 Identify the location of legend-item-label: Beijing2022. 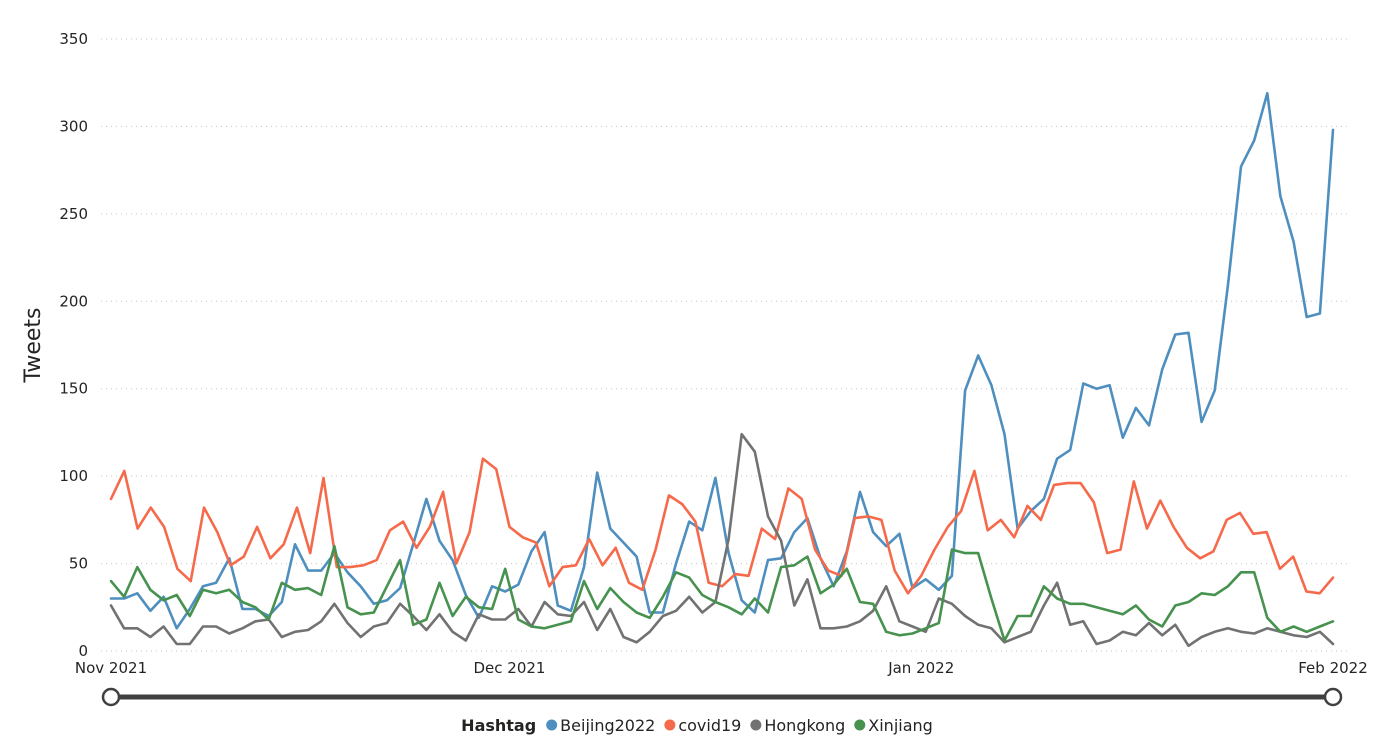
(607, 725).